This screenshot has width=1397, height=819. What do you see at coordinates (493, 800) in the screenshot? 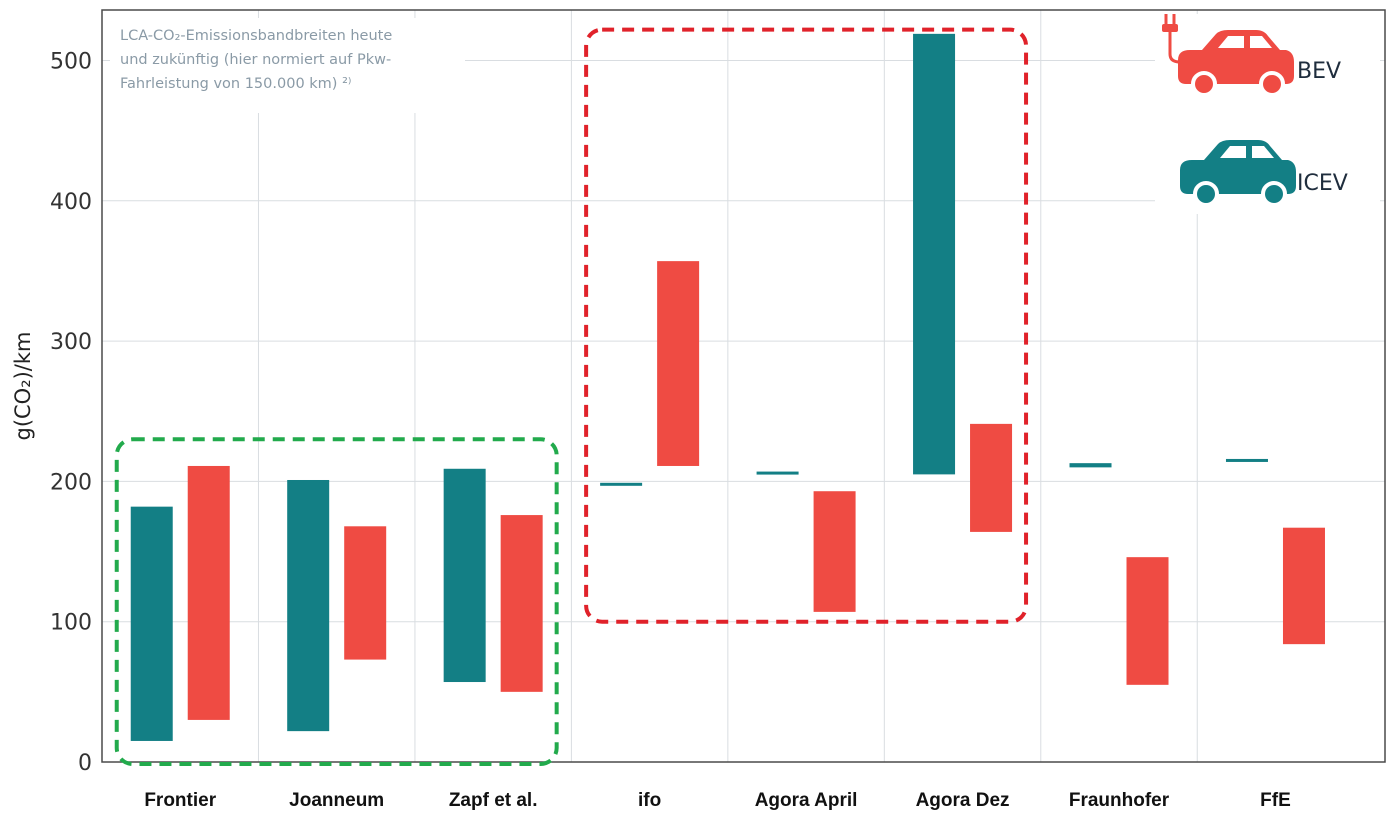
I see `x-tick-label-2: Zapf et al.` at bounding box center [493, 800].